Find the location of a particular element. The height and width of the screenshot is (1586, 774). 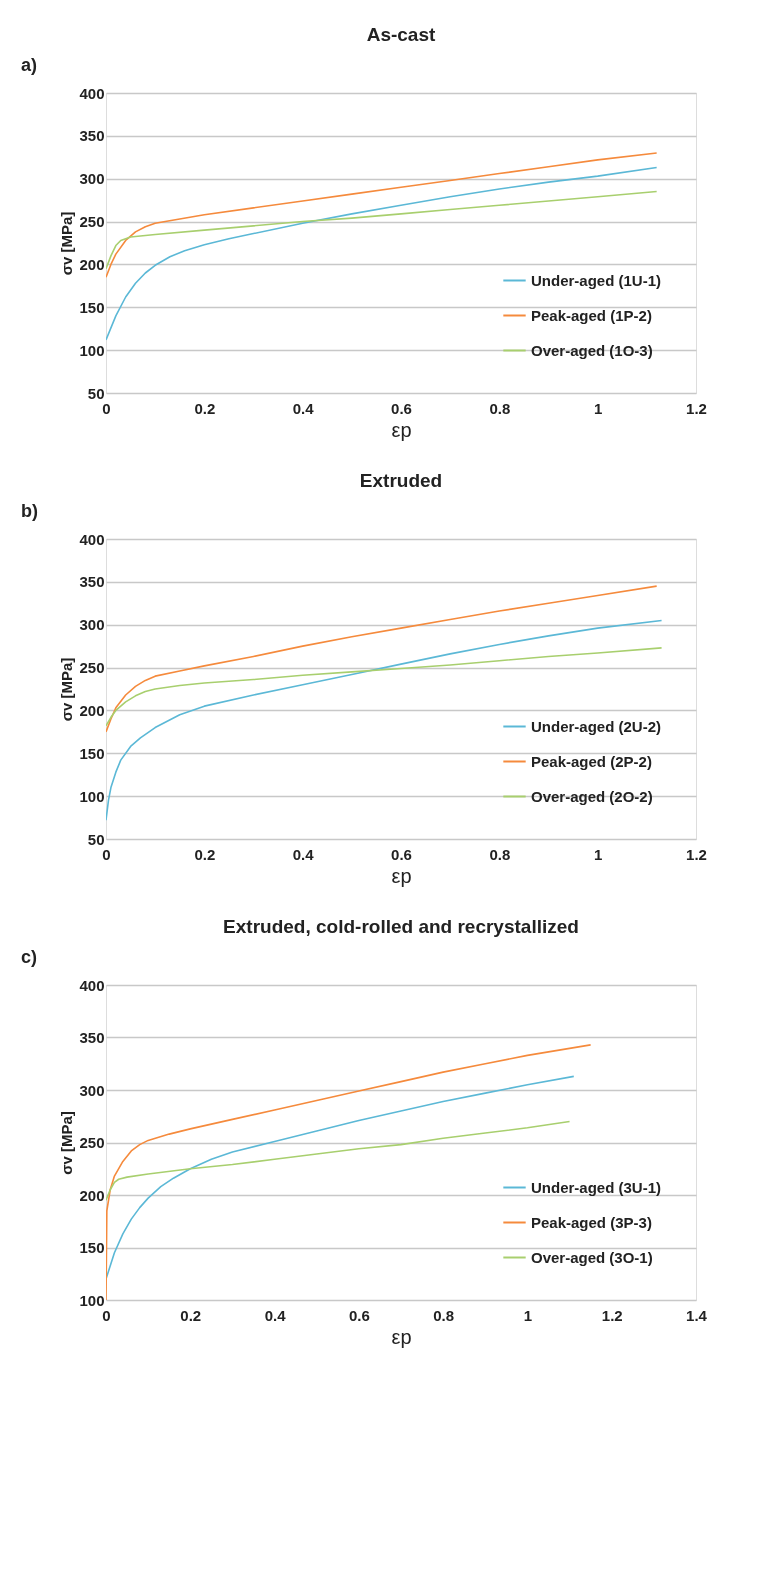

text: a) is located at coordinates (29, 65).